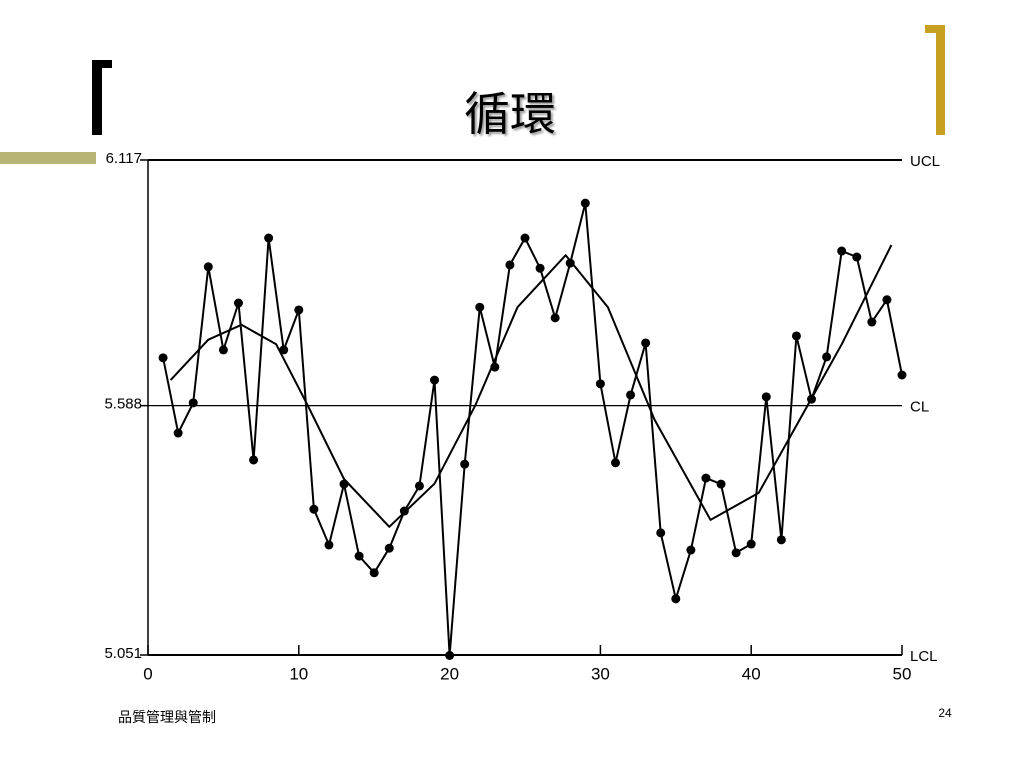 The height and width of the screenshot is (768, 1024). I want to click on x-tick-label: 40, so click(751, 673).